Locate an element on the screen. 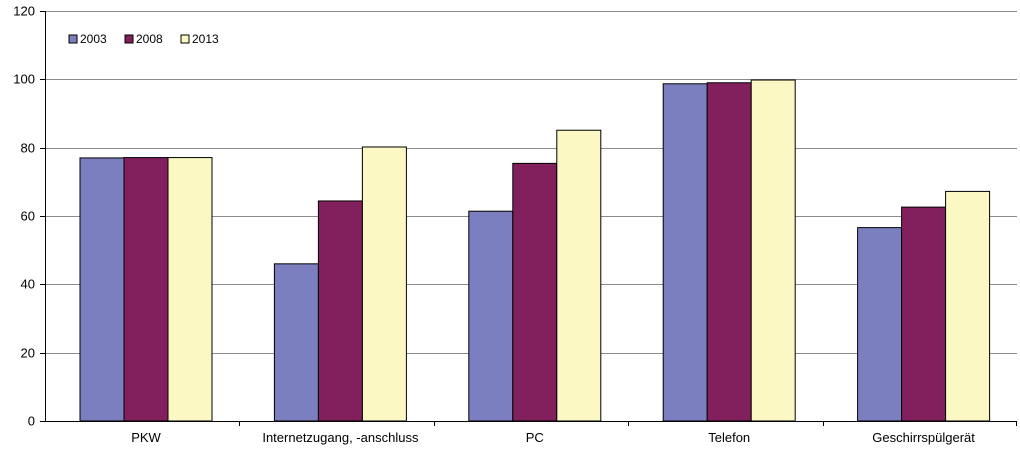  legend-swatch-2003 is located at coordinates (73, 39).